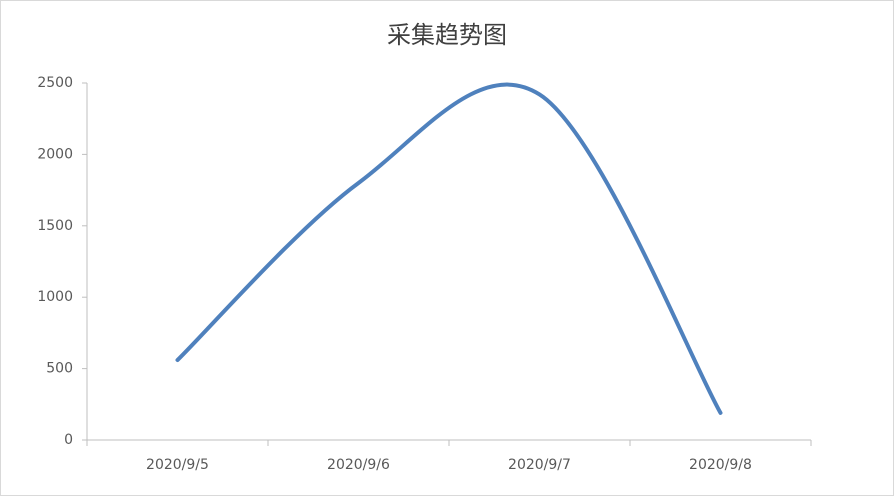  Describe the element at coordinates (539, 465) in the screenshot. I see `x-tick-label: 2020/9/7` at that location.